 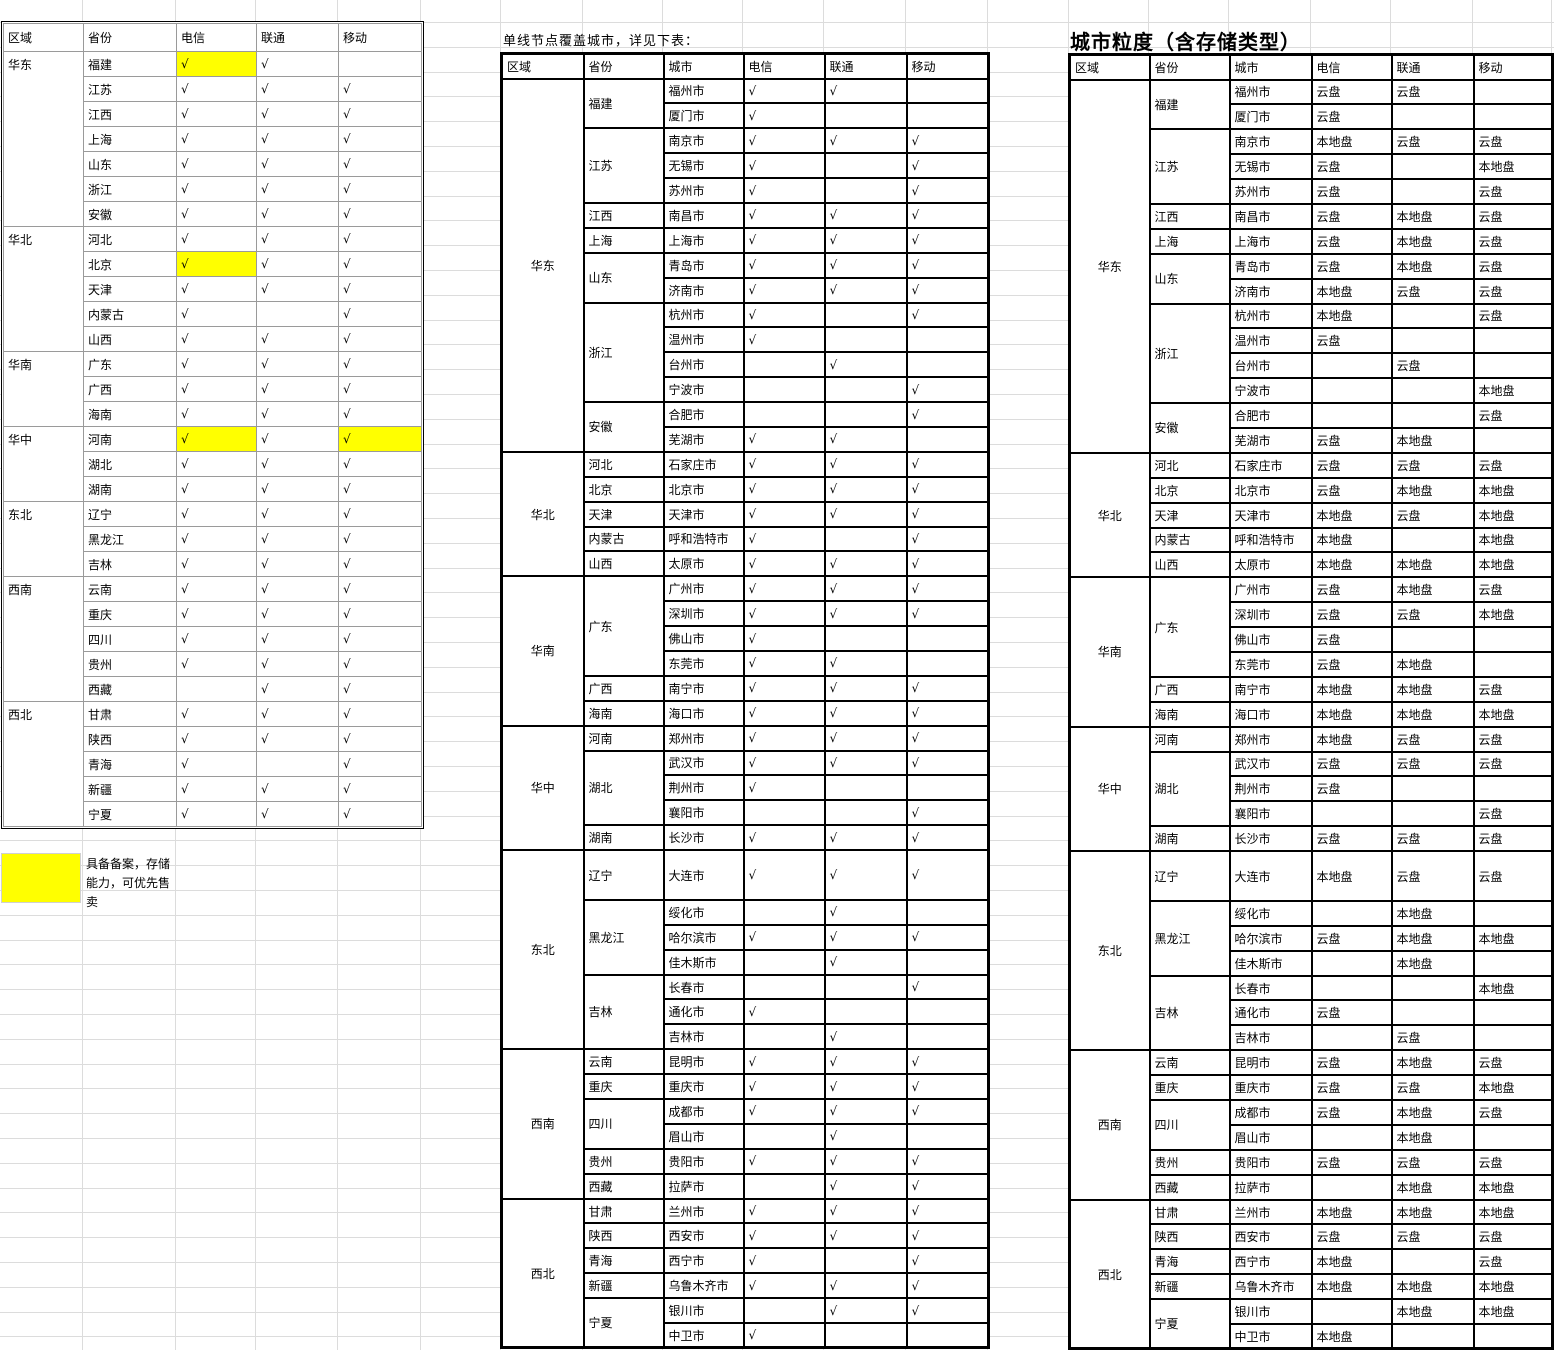 I want to click on city-cell: 兰州市, so click(x=703, y=1211).